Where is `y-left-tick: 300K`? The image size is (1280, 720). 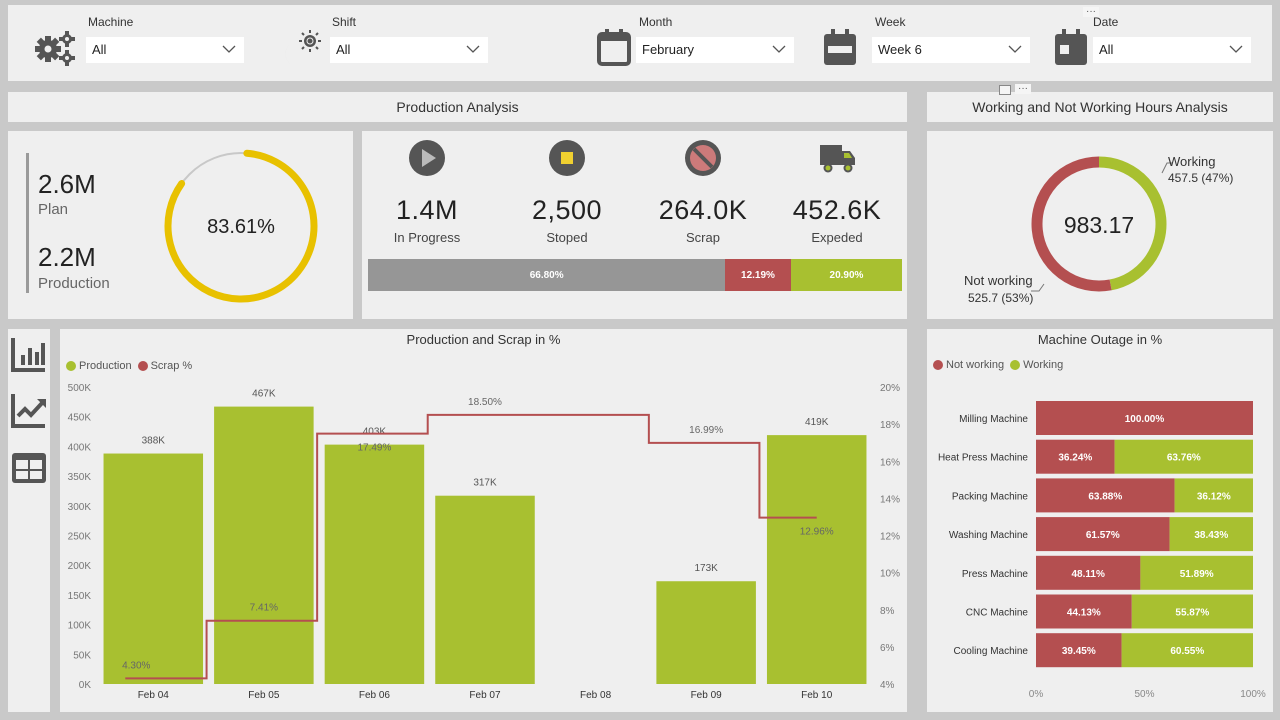
y-left-tick: 300K is located at coordinates (80, 507).